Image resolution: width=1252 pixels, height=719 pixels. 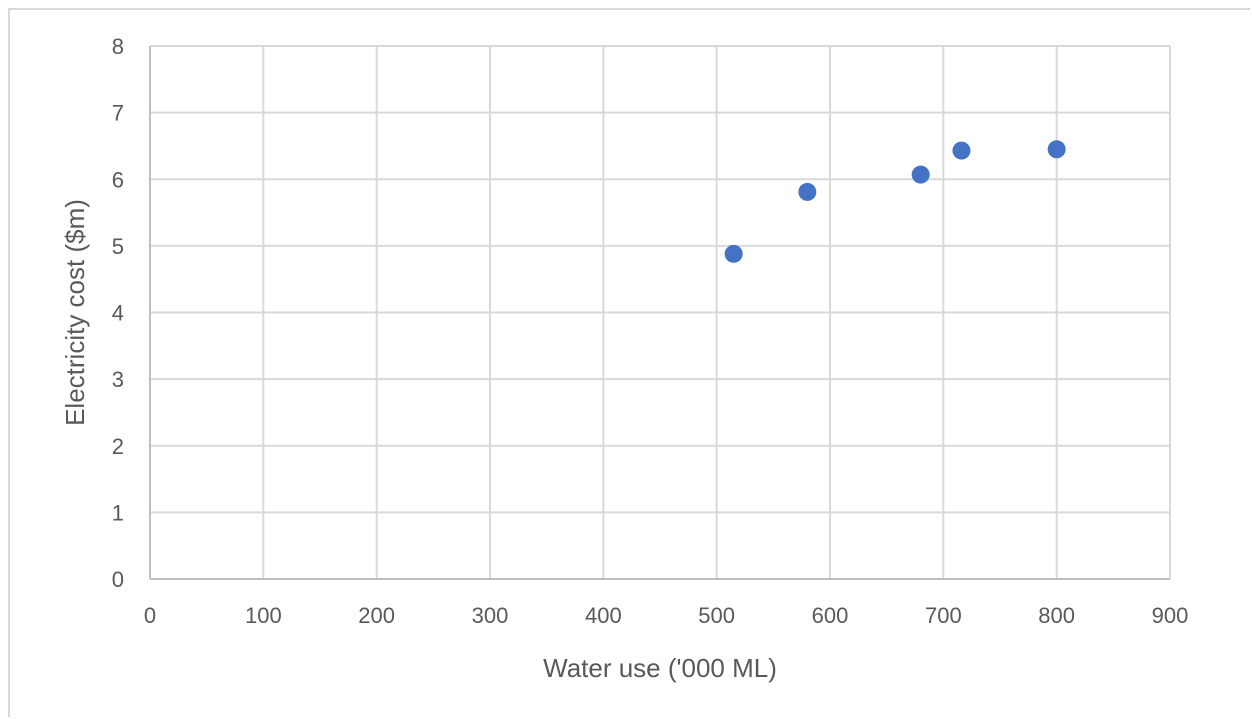 What do you see at coordinates (118, 113) in the screenshot?
I see `y-tick-label: 7` at bounding box center [118, 113].